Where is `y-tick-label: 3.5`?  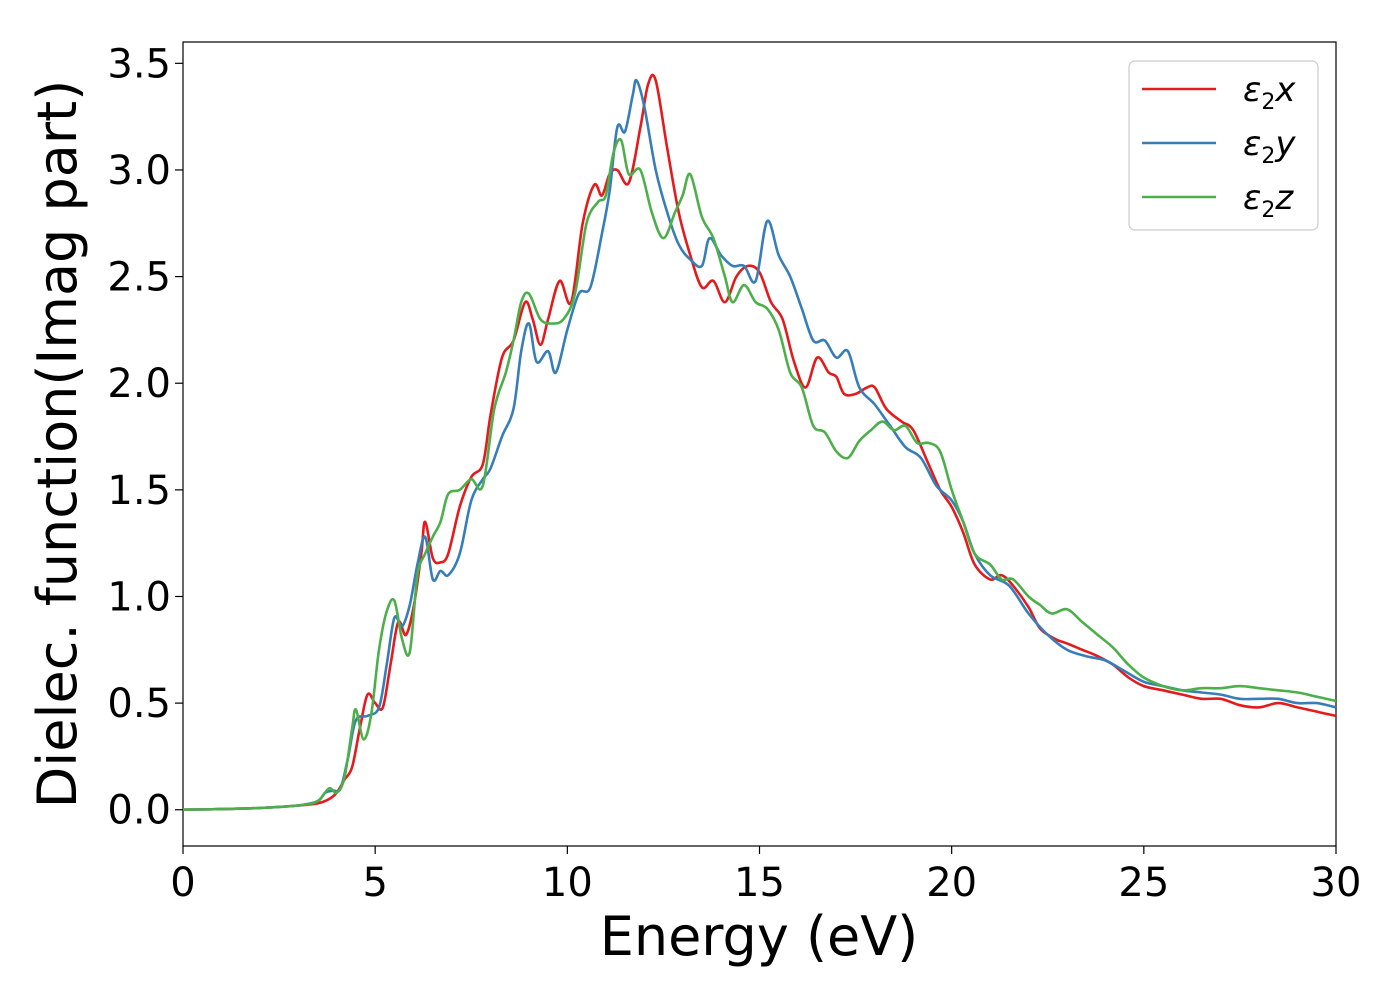
y-tick-label: 3.5 is located at coordinates (139, 64).